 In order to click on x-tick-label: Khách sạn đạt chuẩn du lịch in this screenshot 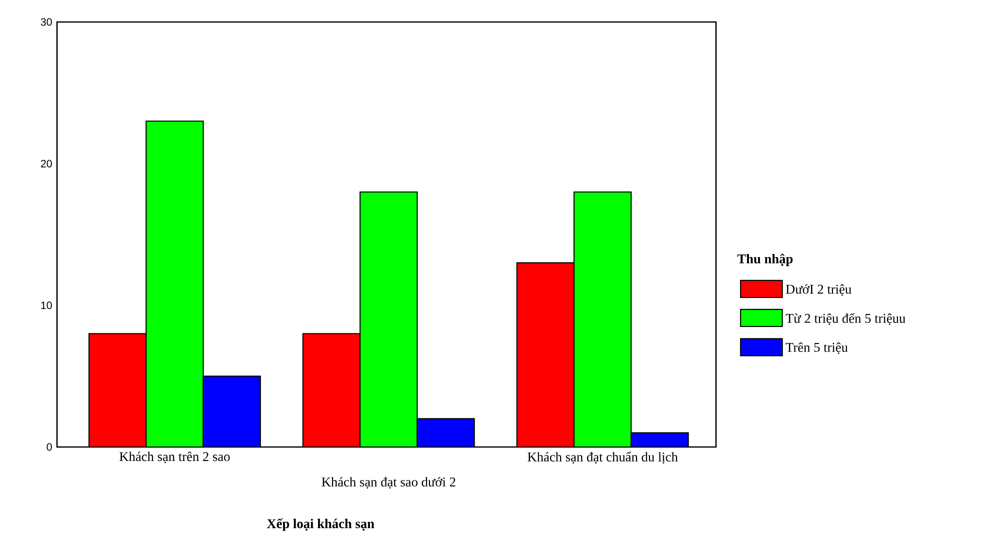, I will do `click(603, 458)`.